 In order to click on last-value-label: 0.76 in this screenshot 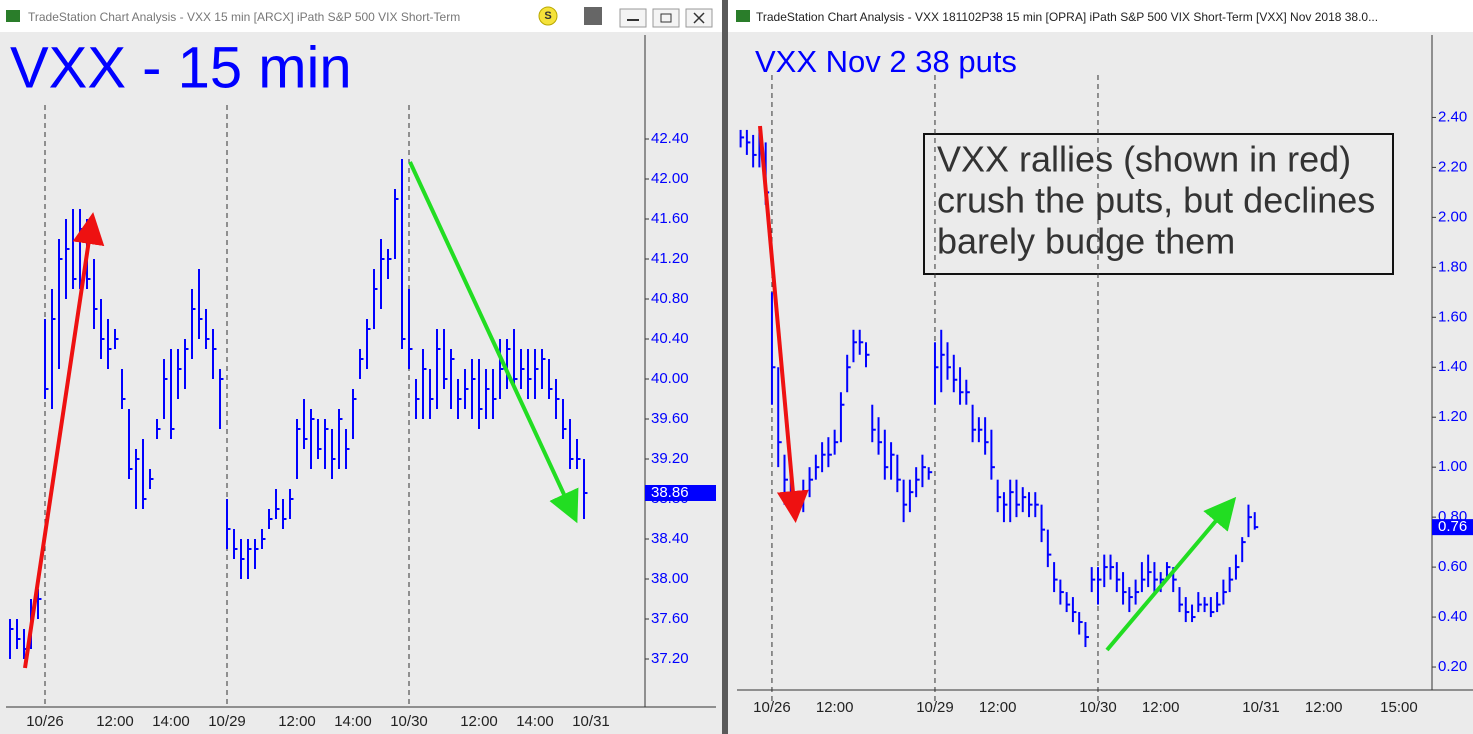, I will do `click(1452, 526)`.